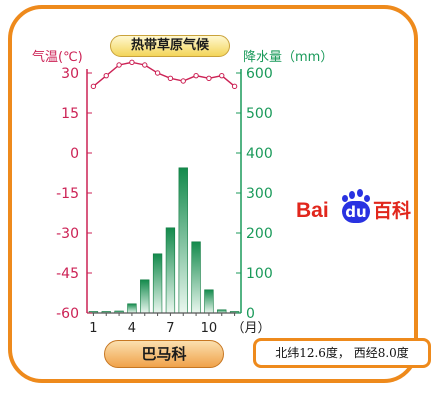 The image size is (439, 400). What do you see at coordinates (259, 234) in the screenshot?
I see `precipitation-tick-label: 200` at bounding box center [259, 234].